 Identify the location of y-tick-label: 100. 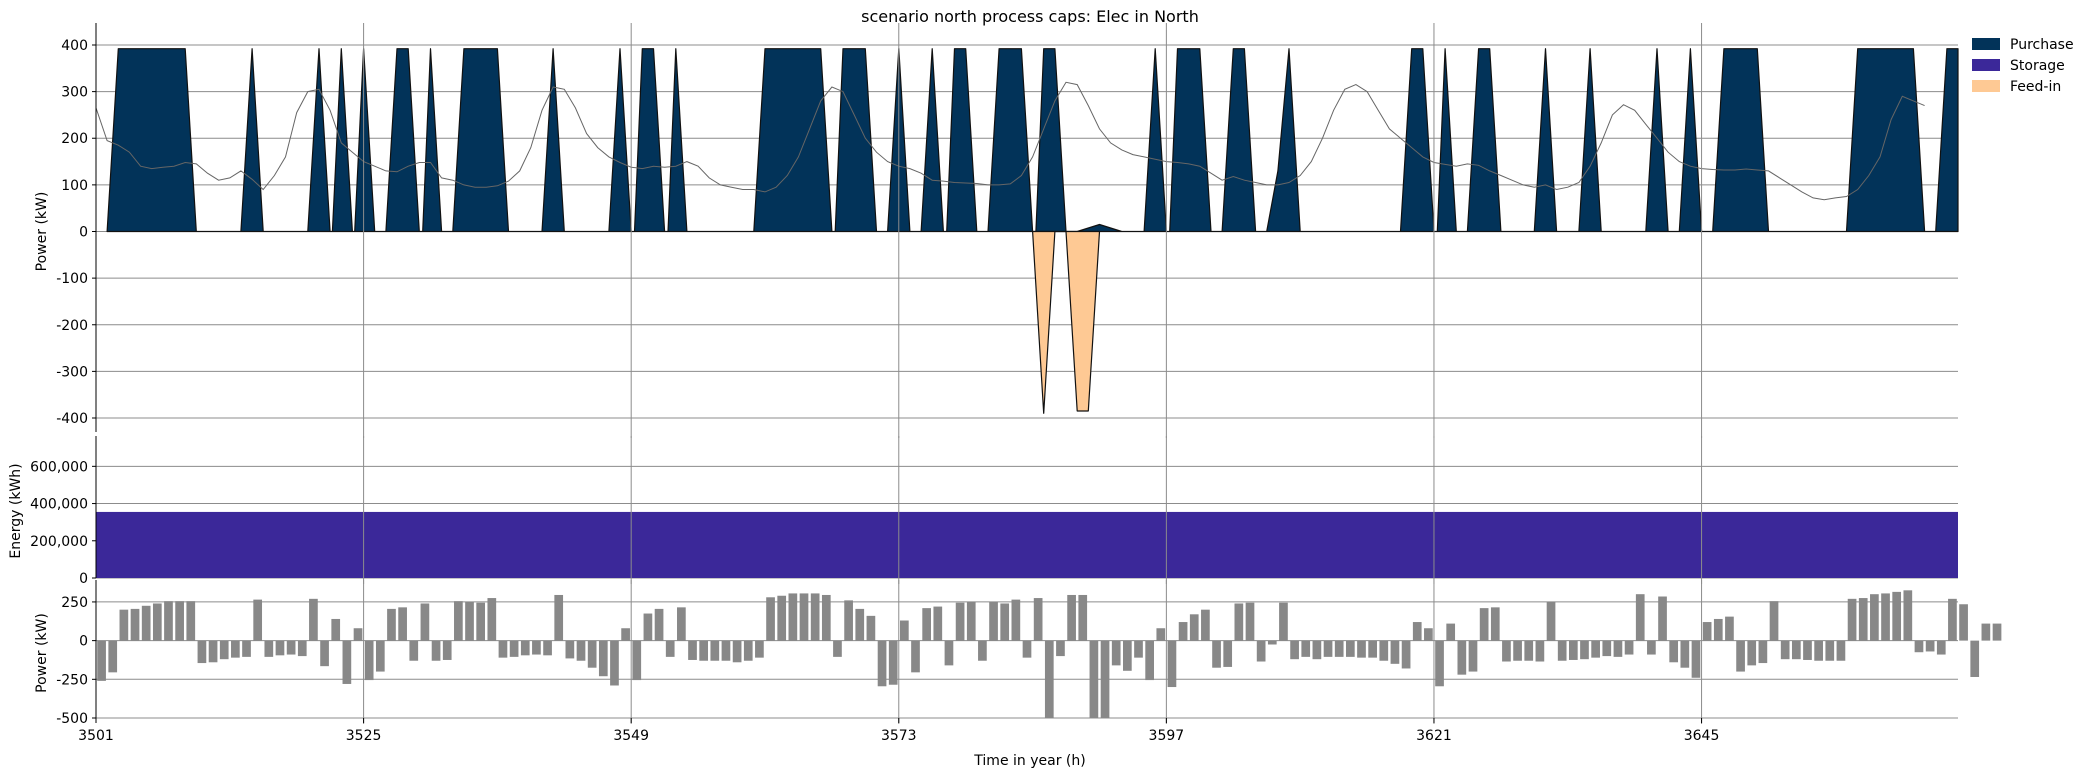
(74, 186).